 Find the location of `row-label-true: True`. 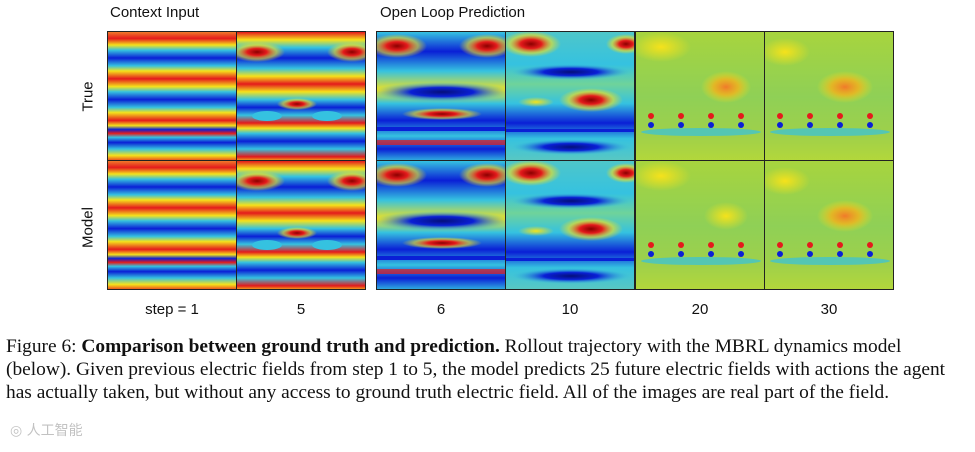

row-label-true: True is located at coordinates (88, 96).